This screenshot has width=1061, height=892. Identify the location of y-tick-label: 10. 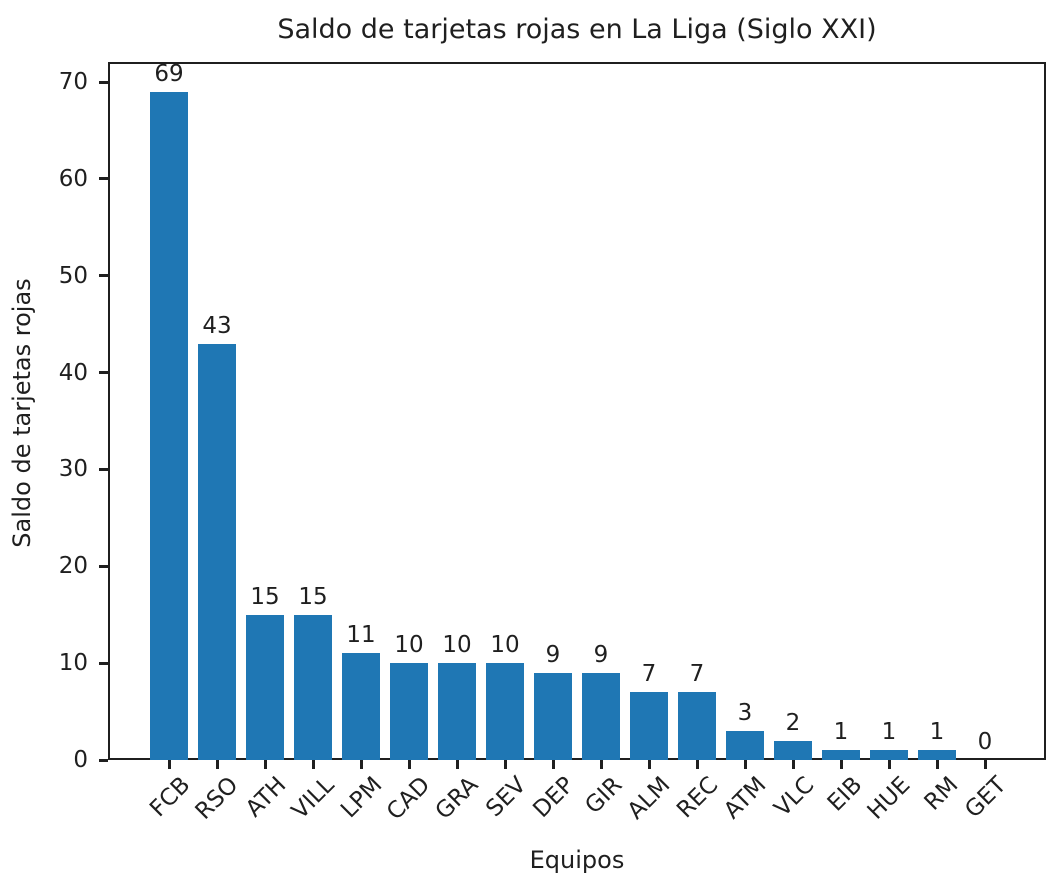
(73, 663).